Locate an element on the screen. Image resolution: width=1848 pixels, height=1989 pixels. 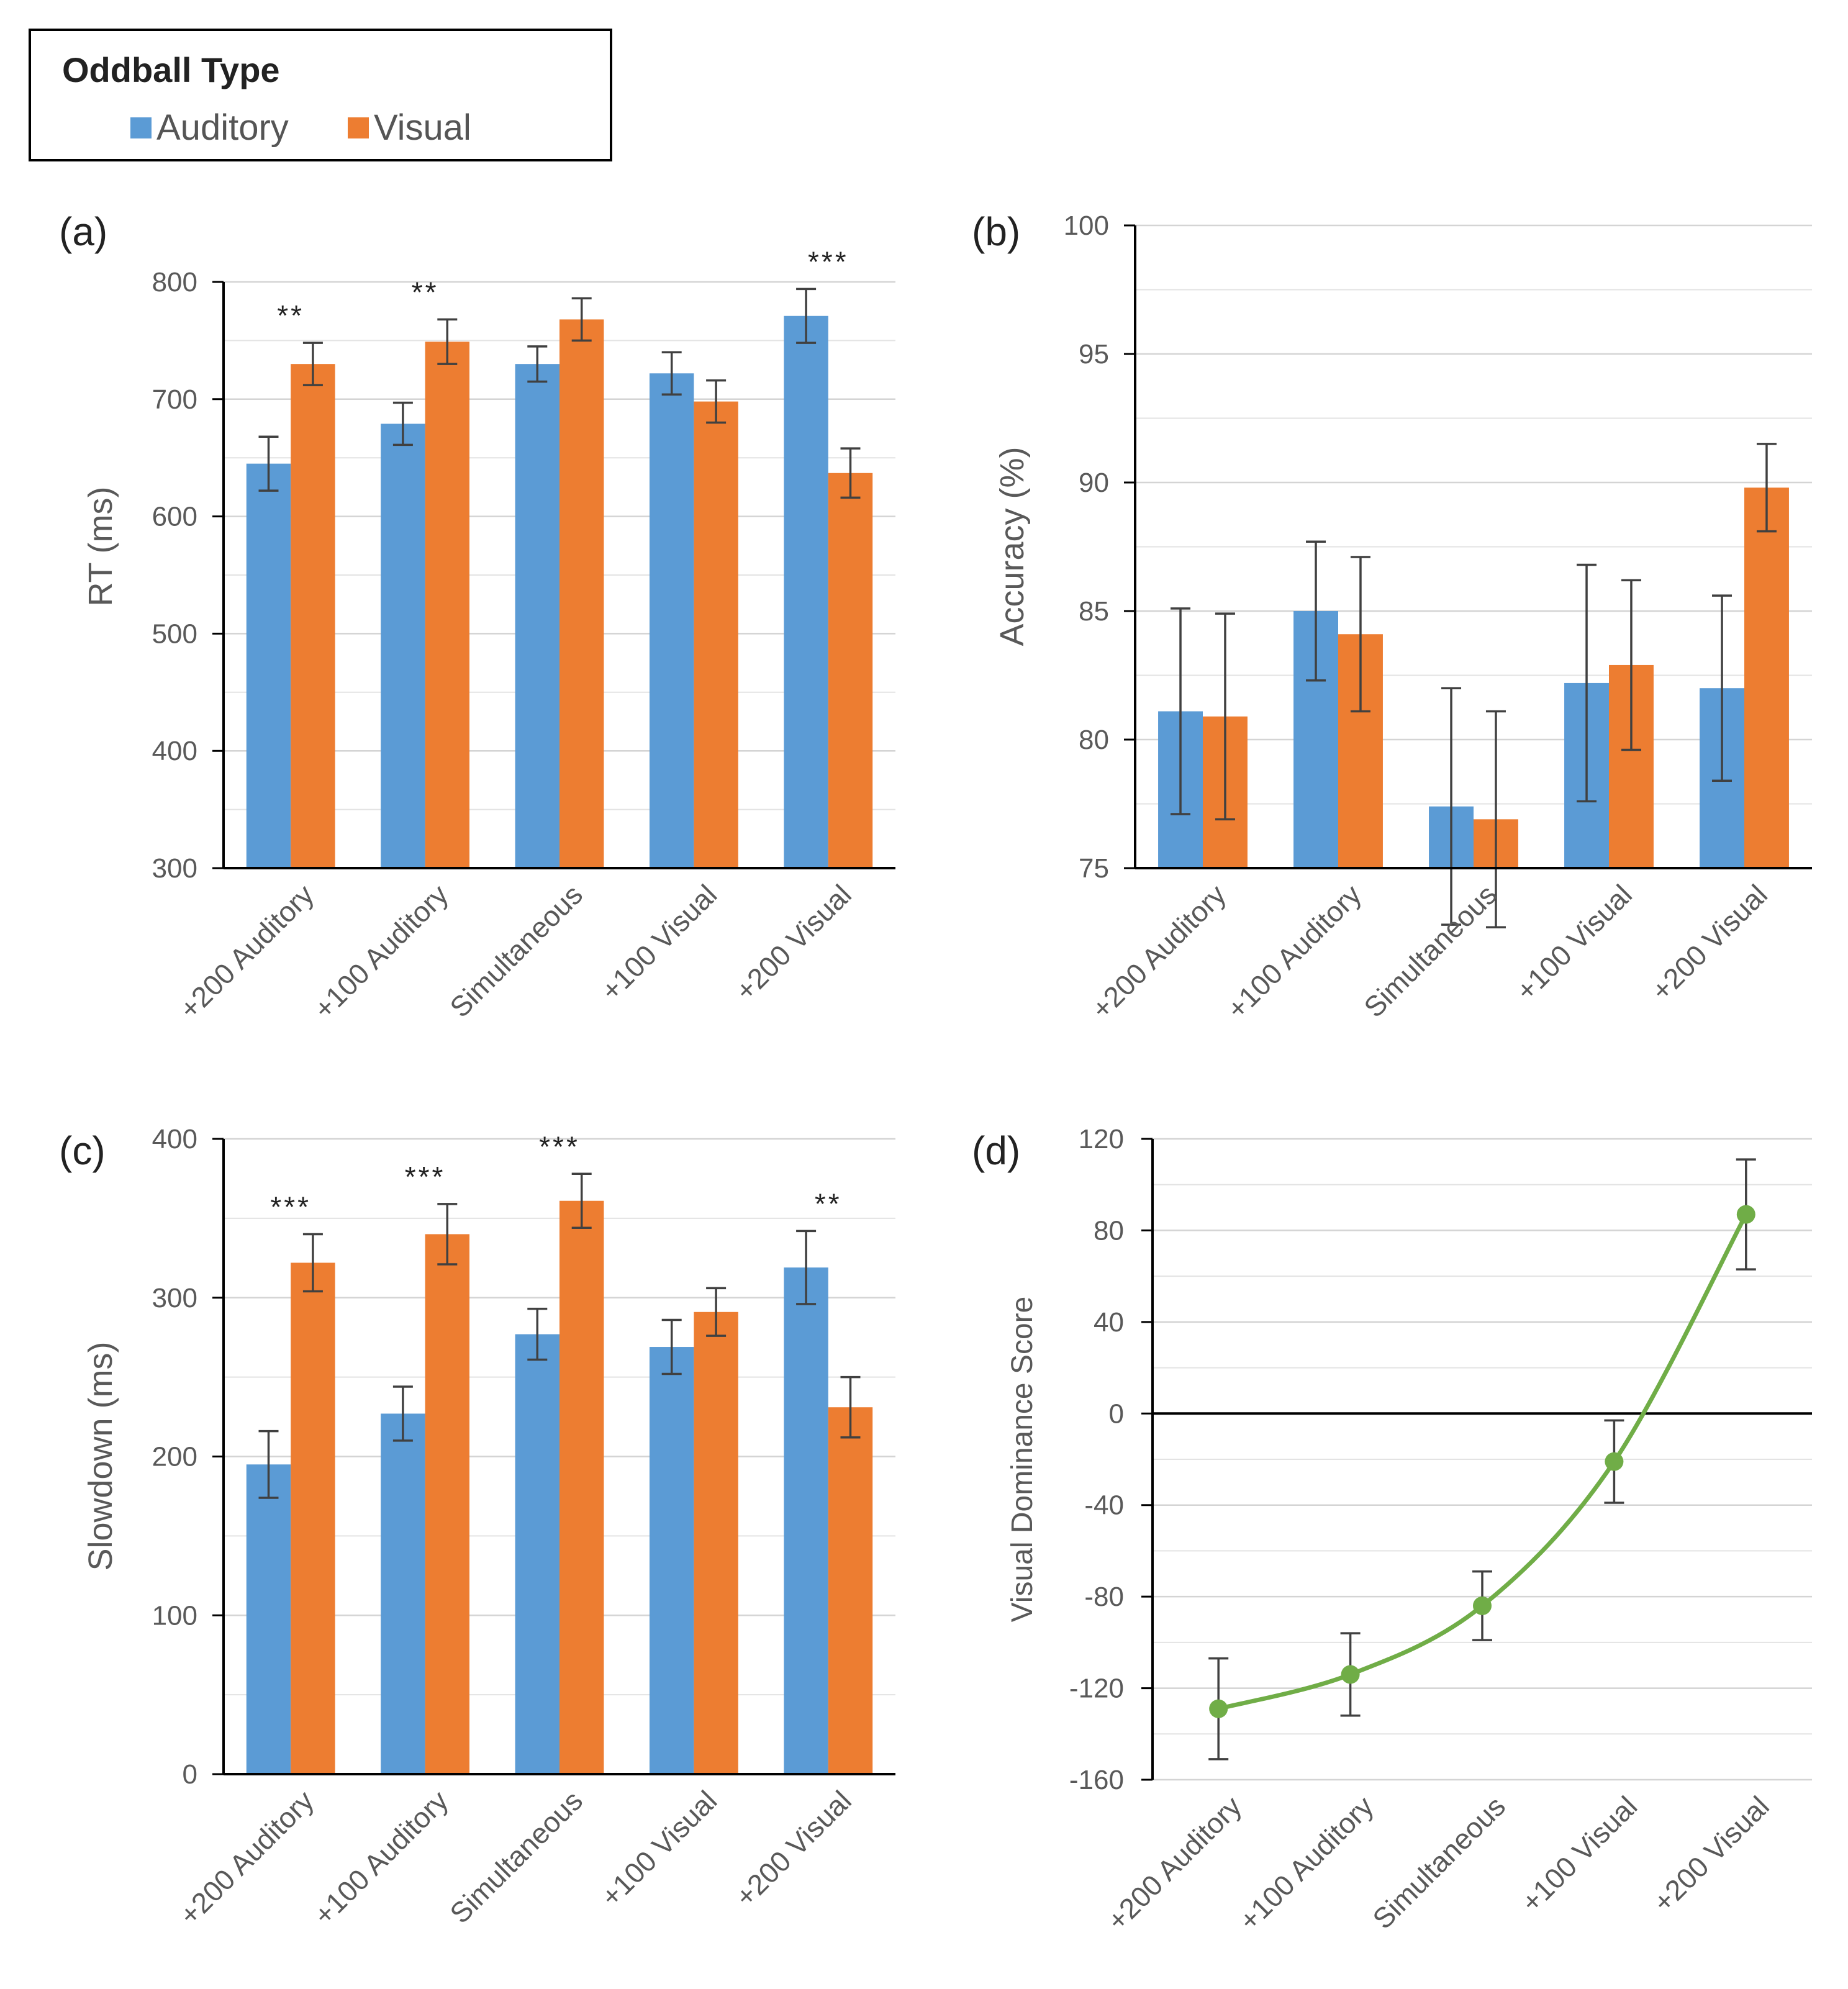
y-tick-label: 600 is located at coordinates (174, 517).